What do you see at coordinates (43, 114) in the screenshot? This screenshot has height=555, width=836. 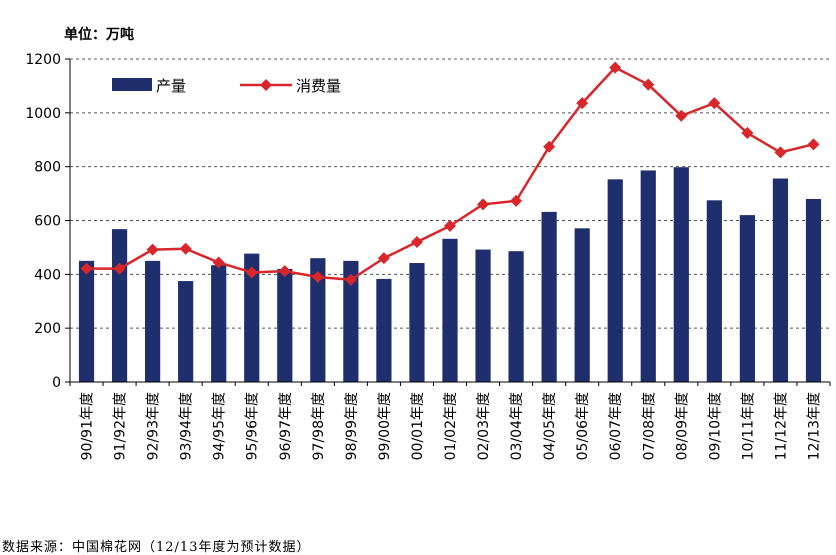 I see `y-tick-label: 1000` at bounding box center [43, 114].